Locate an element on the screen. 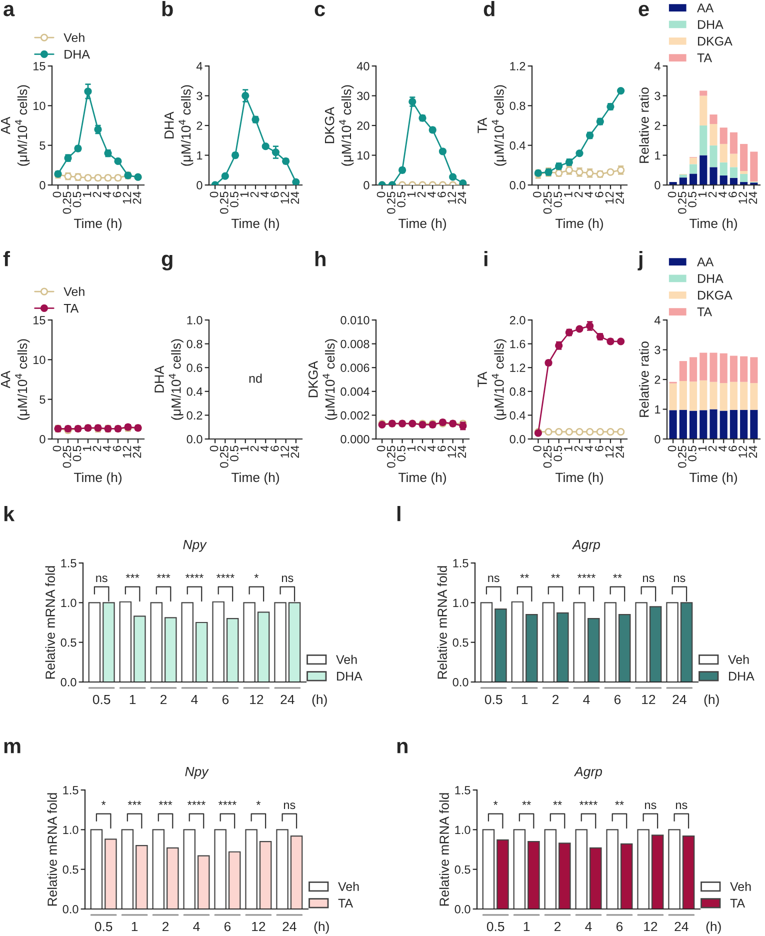  y-axis-title: DKGA (μM/10$^{4}$ cells) is located at coordinates (323, 379).